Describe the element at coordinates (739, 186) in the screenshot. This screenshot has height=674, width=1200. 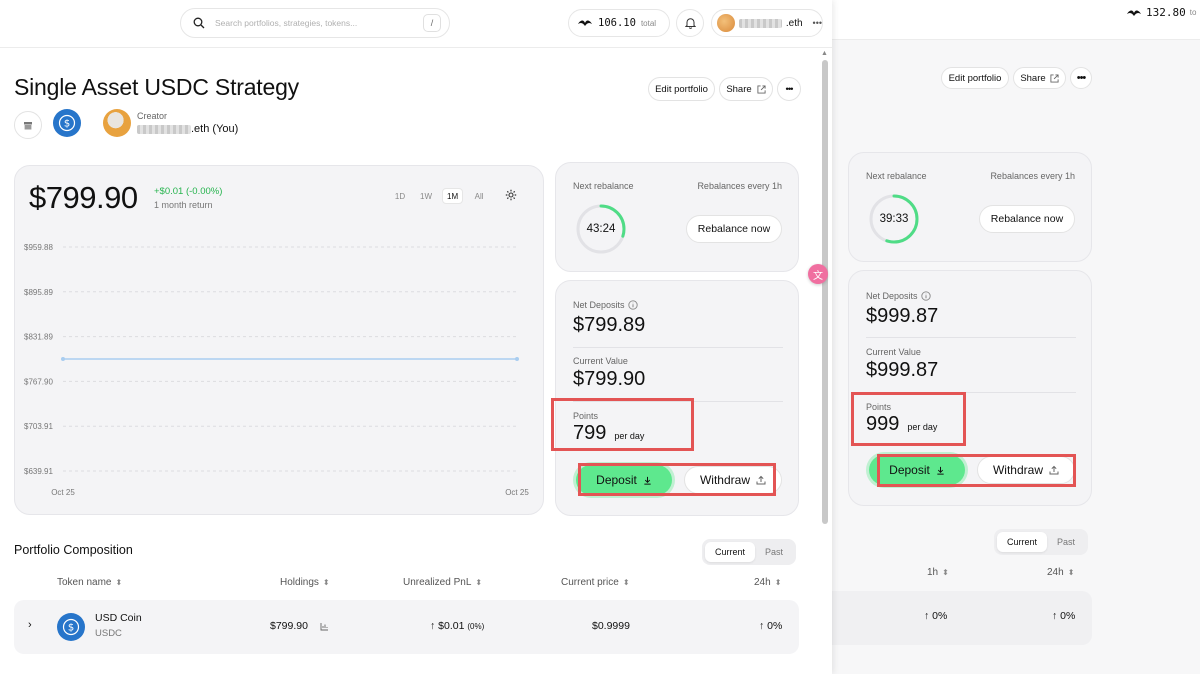
I see `rebalance-frequency: Rebalances every 1h` at that location.